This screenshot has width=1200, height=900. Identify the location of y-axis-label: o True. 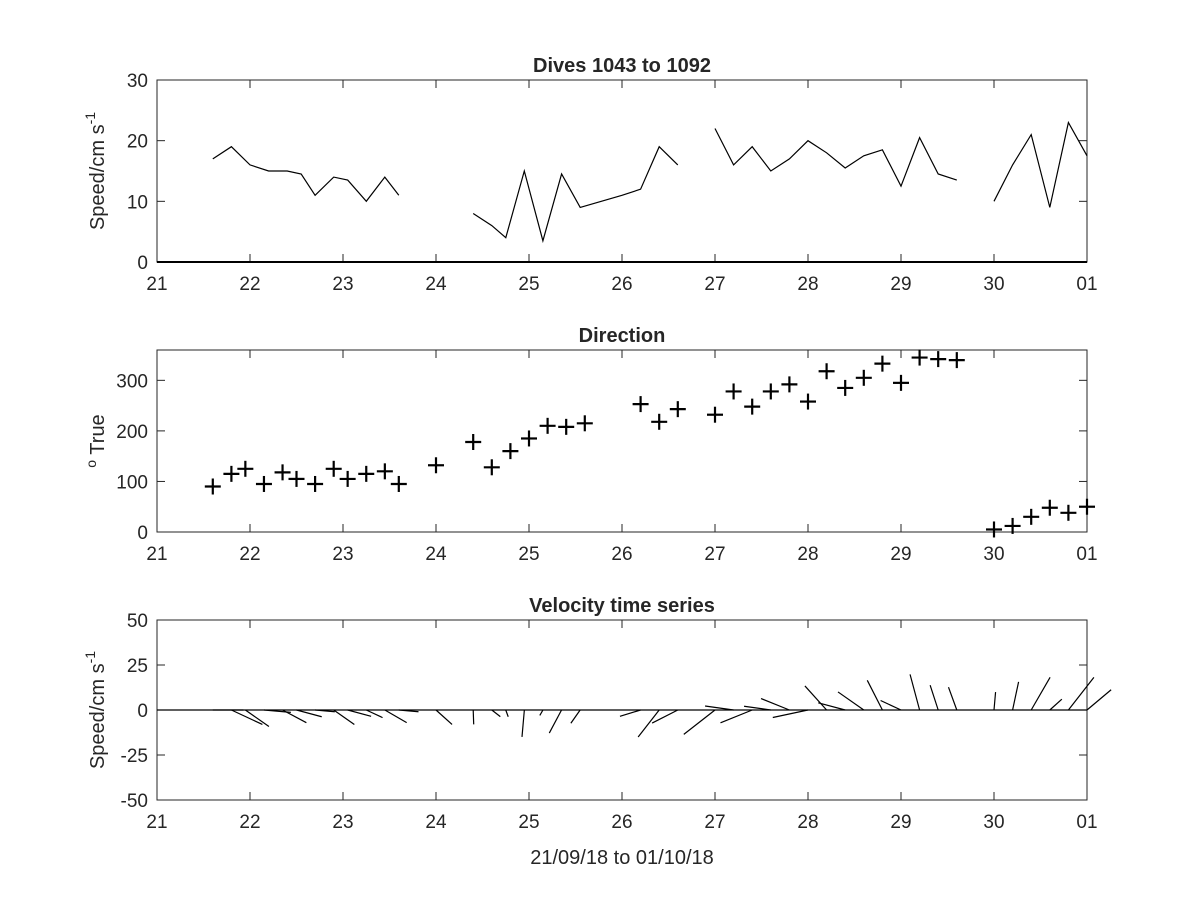
(96, 440).